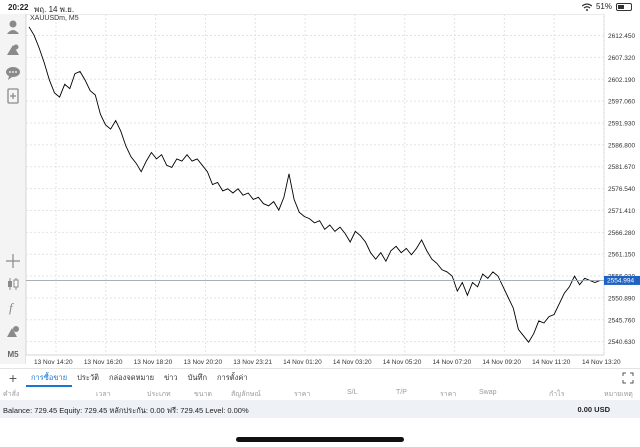 The height and width of the screenshot is (447, 640). I want to click on timeframe-button: M5, so click(13, 354).